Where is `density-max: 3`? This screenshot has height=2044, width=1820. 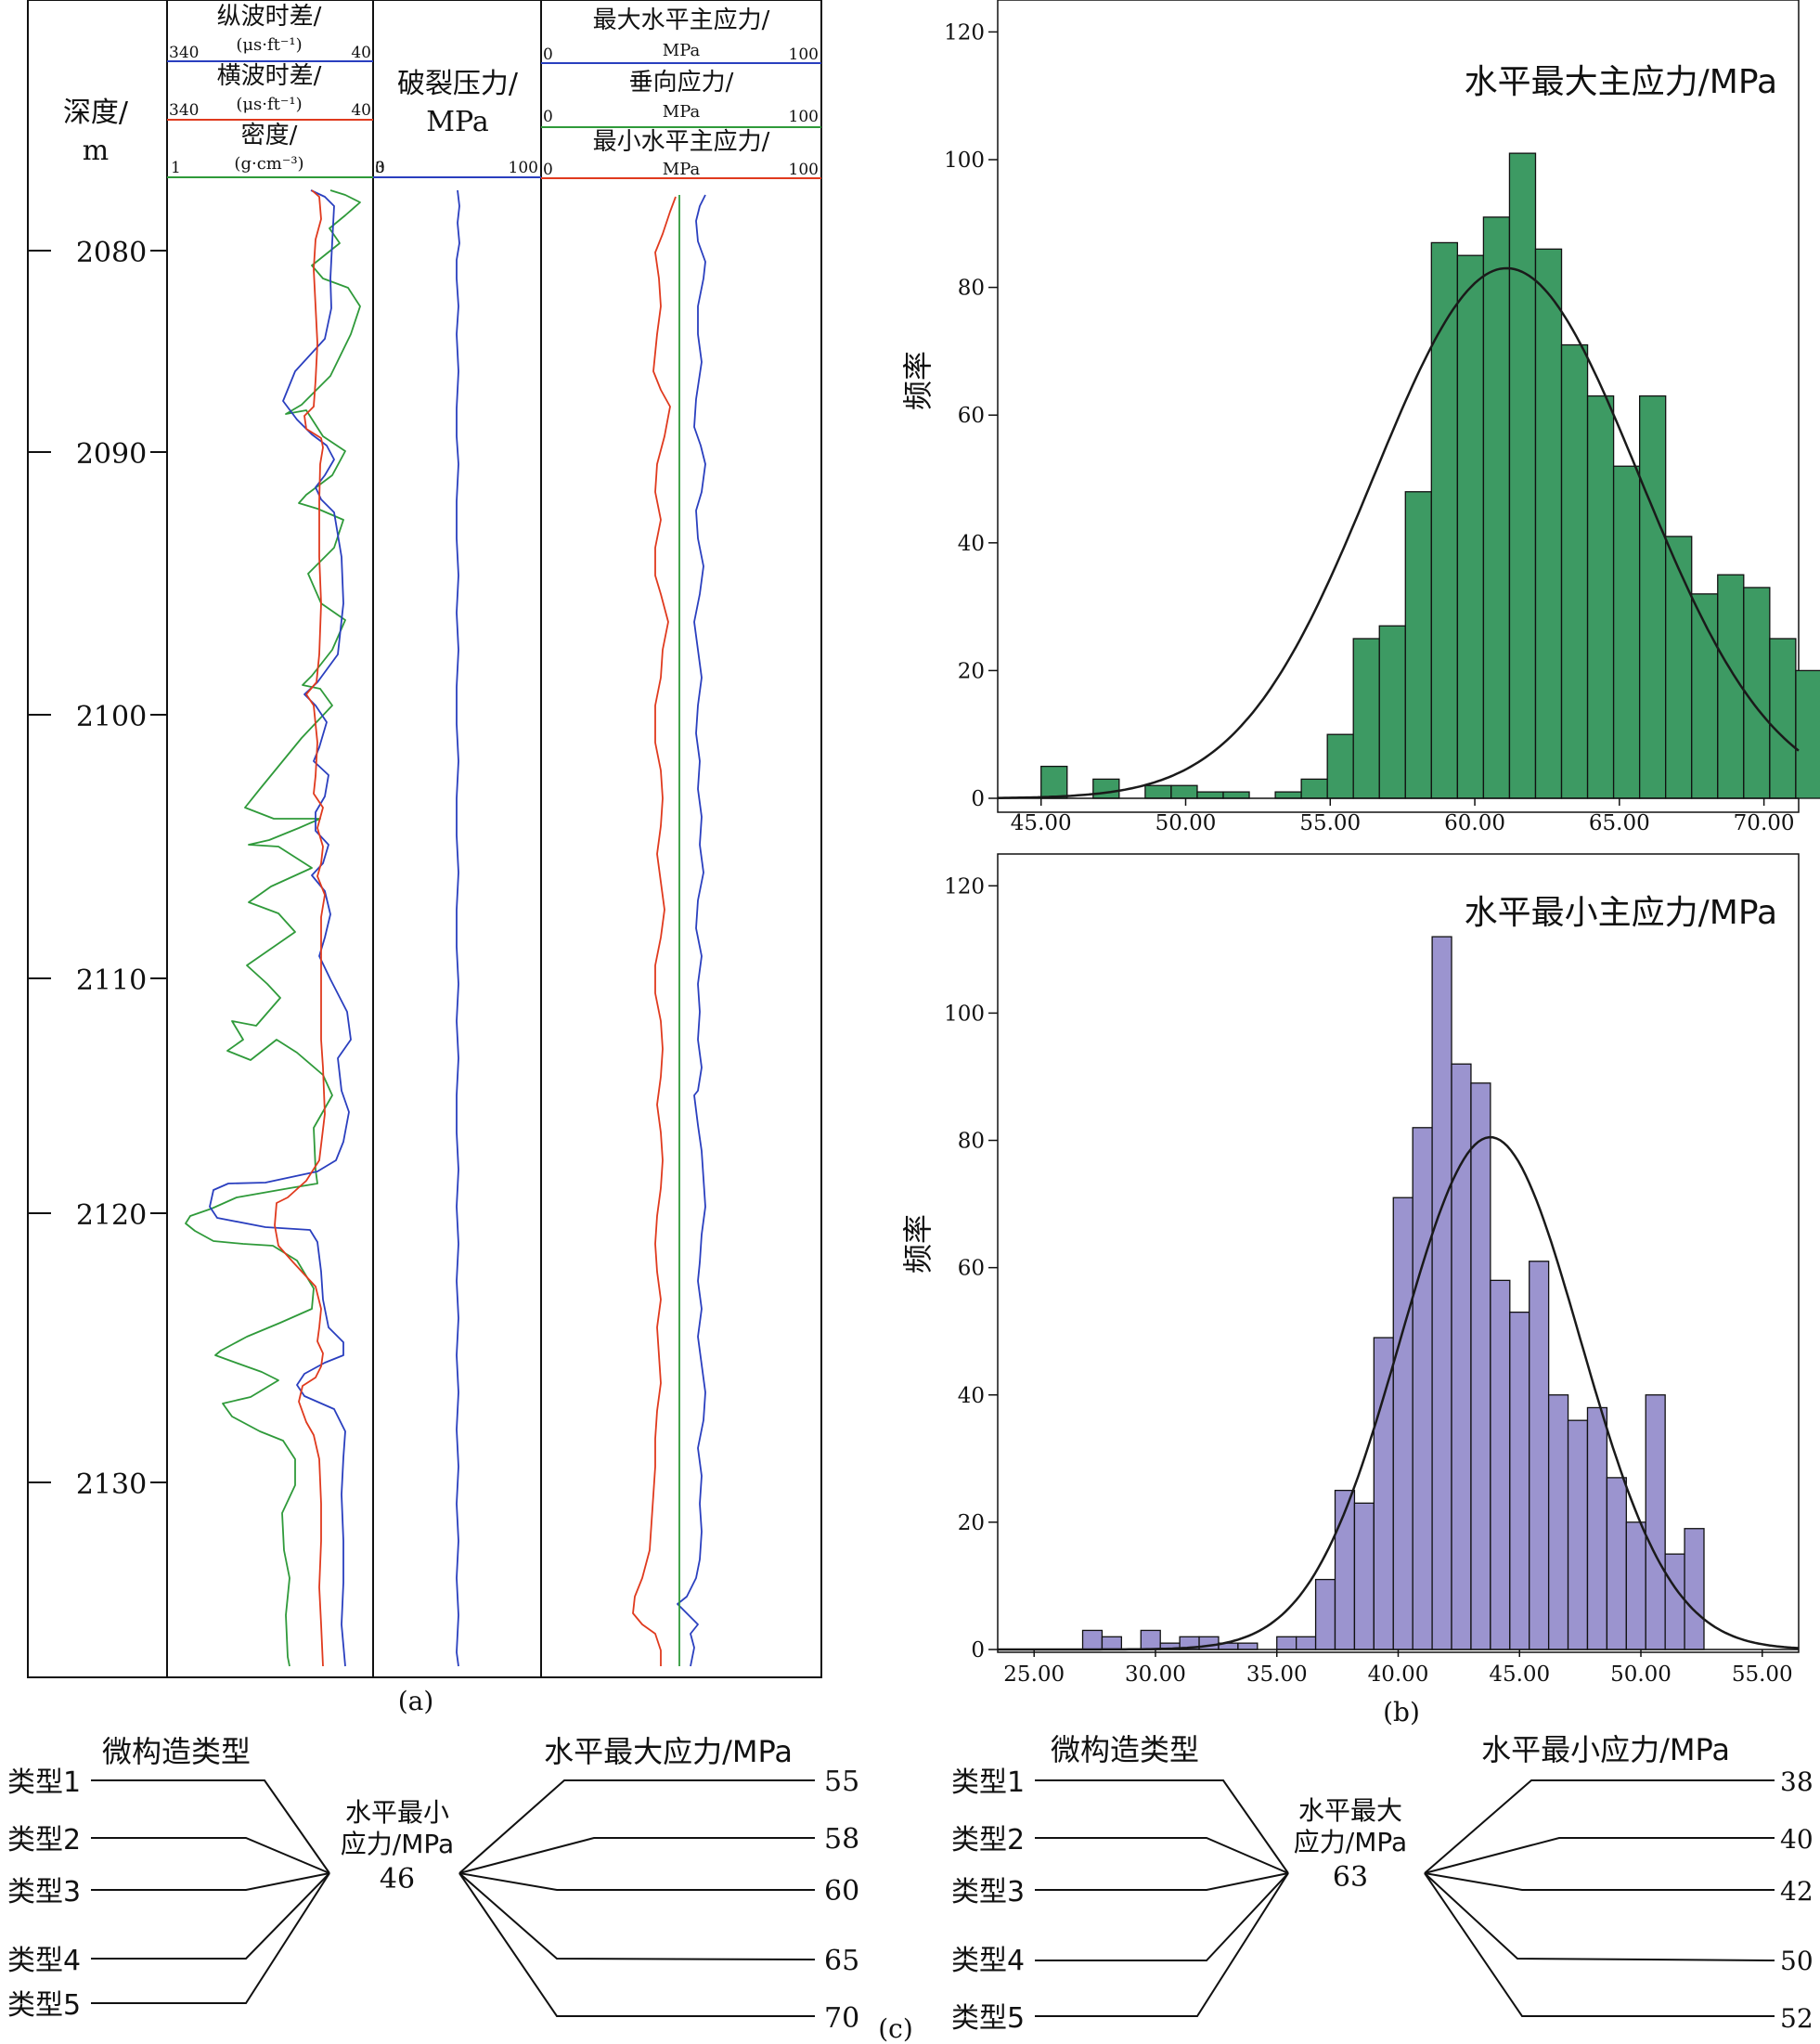
density-max: 3 is located at coordinates (380, 168).